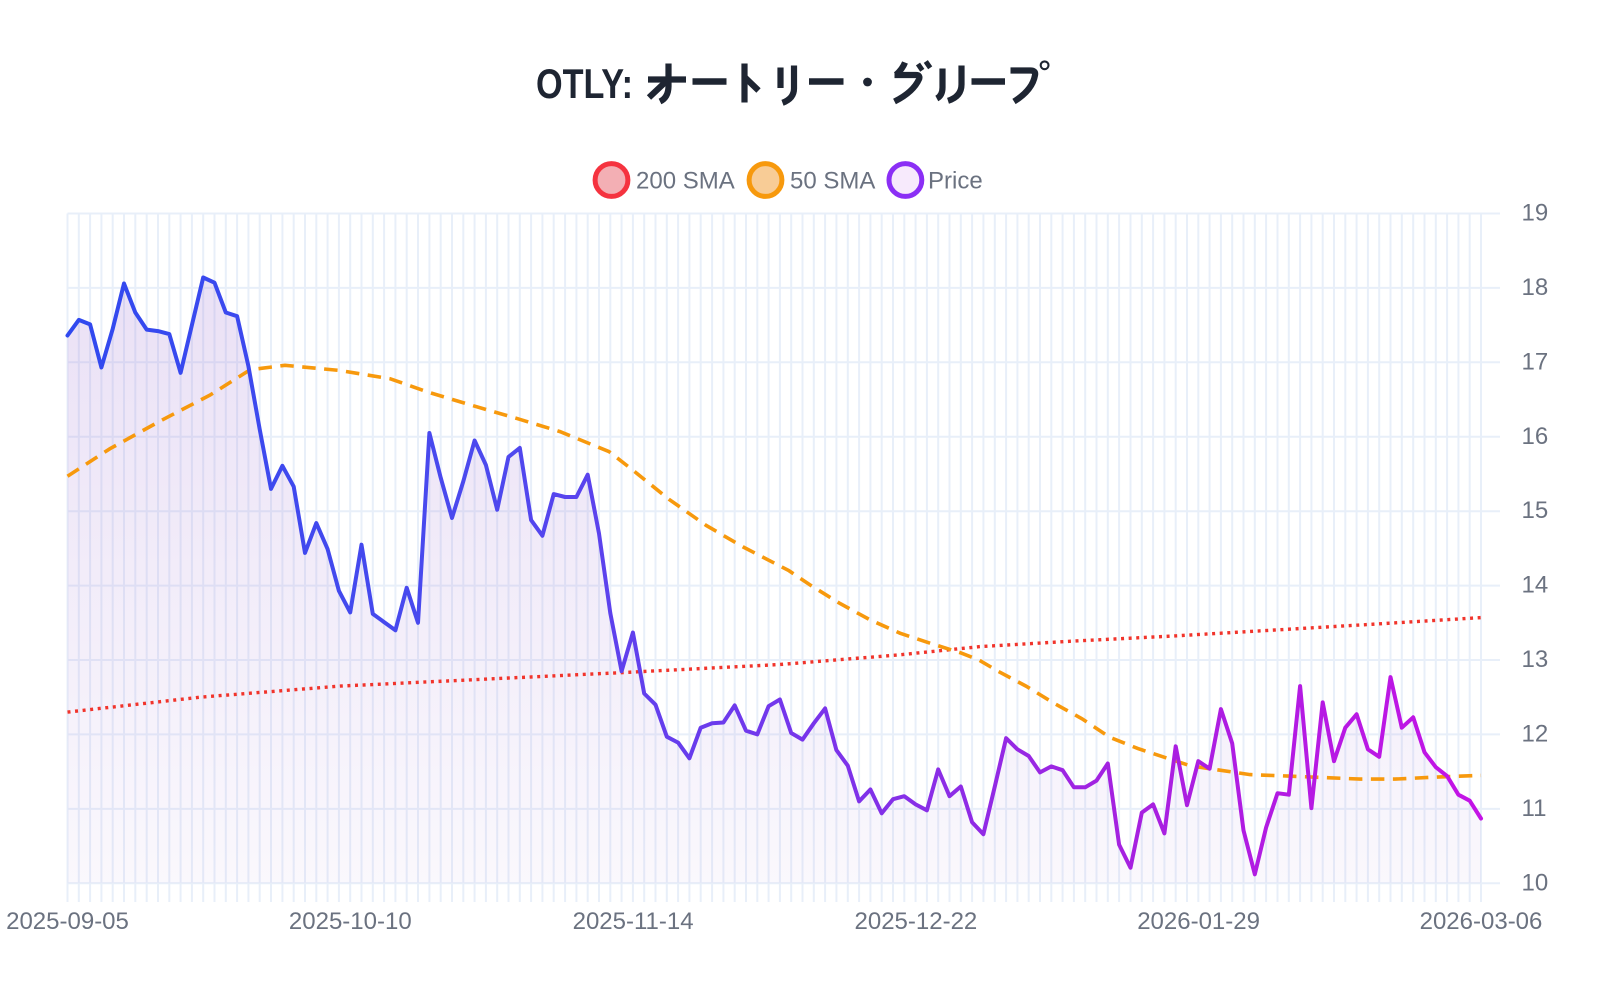 The height and width of the screenshot is (1000, 1600). Describe the element at coordinates (350, 921) in the screenshot. I see `svg-text: 2025-10-10` at that location.